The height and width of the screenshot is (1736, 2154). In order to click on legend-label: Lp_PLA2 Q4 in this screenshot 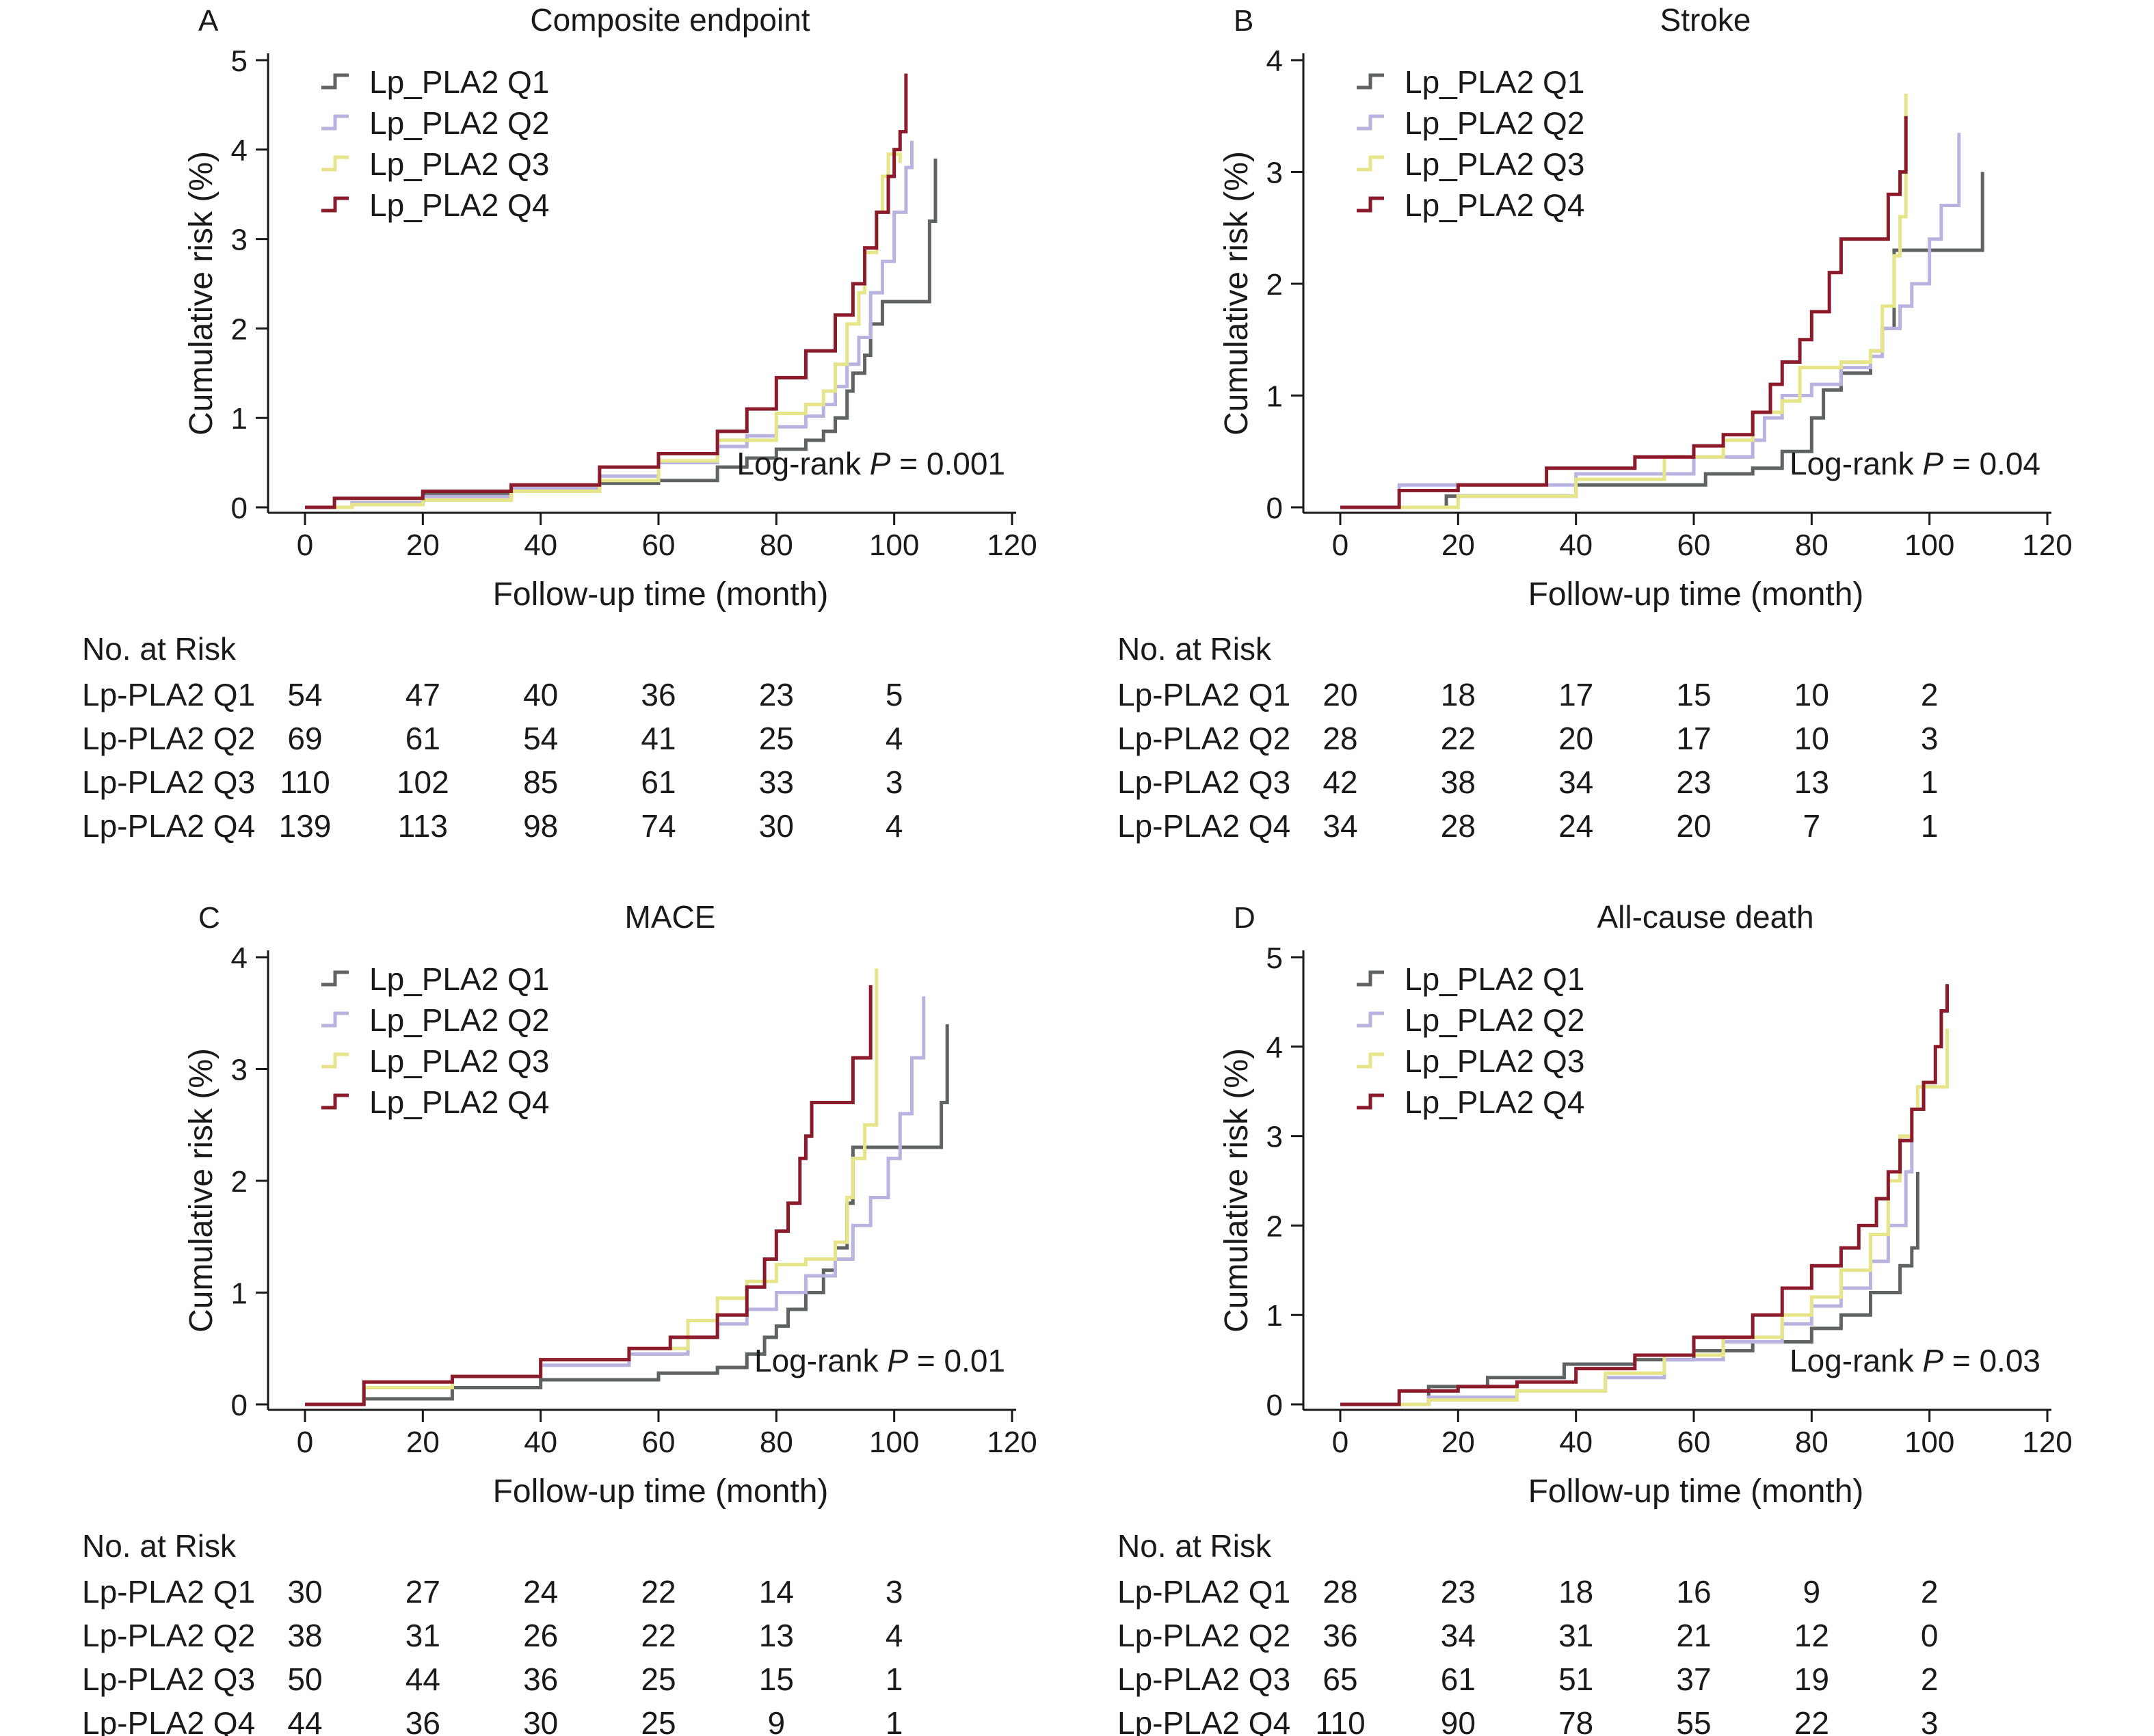, I will do `click(459, 205)`.